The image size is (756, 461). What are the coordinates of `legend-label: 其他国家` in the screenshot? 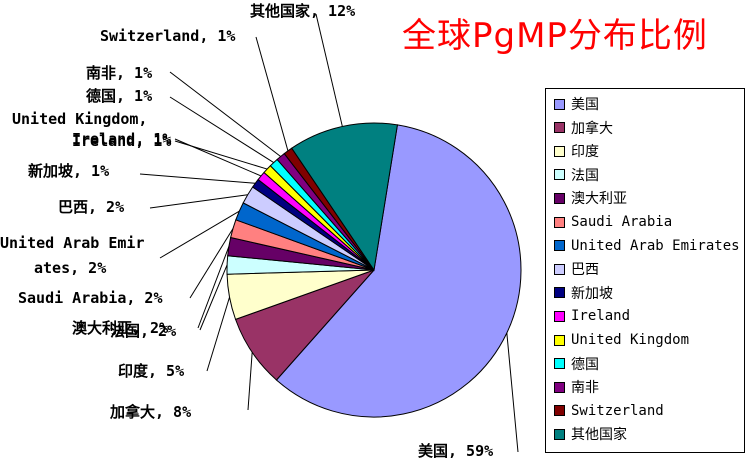 It's located at (599, 435).